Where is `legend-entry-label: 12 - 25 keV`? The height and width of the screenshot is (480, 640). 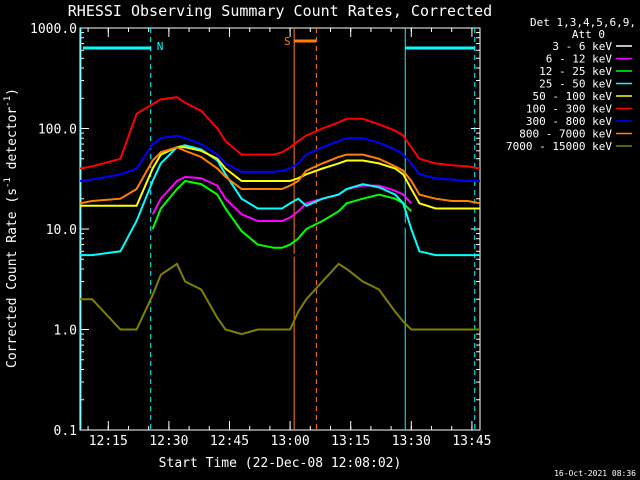
legend-entry-label: 12 - 25 keV is located at coordinates (575, 71).